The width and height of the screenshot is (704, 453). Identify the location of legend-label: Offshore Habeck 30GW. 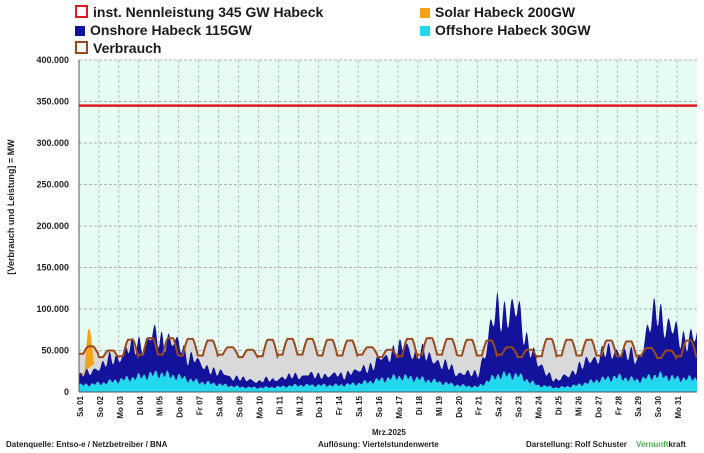
(513, 30).